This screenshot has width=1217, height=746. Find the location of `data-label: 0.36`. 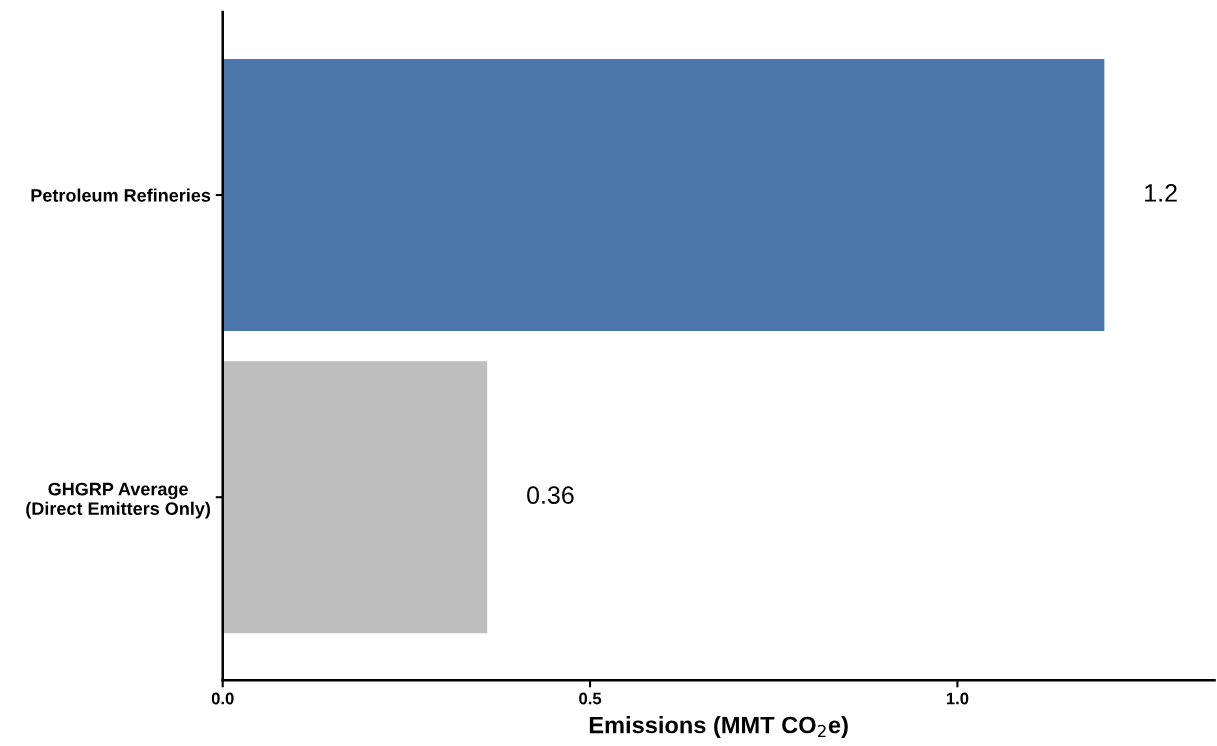

data-label: 0.36 is located at coordinates (550, 495).